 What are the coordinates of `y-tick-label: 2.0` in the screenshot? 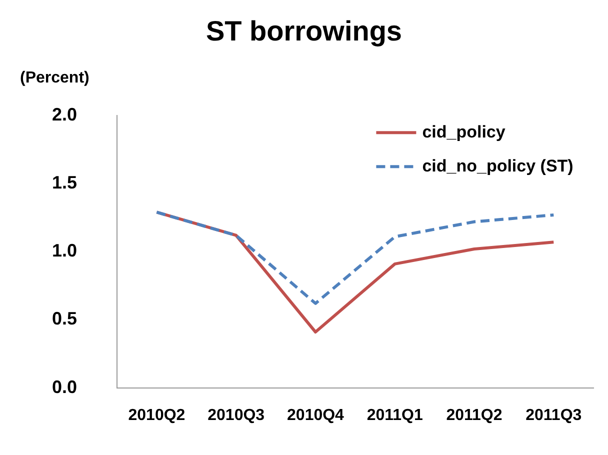 It's located at (65, 114).